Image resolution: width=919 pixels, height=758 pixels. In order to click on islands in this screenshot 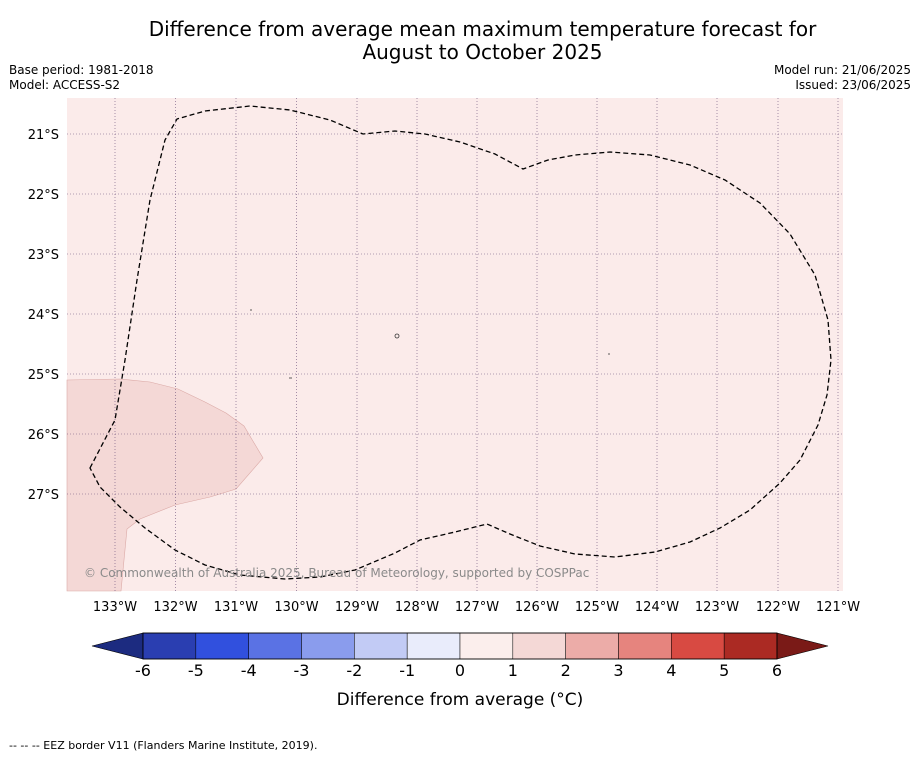, I will do `click(430, 344)`.